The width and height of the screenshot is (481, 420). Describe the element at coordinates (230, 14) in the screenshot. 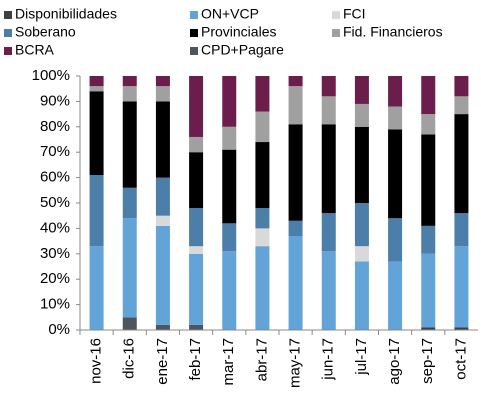

I see `legend-label: ON+VCP` at that location.